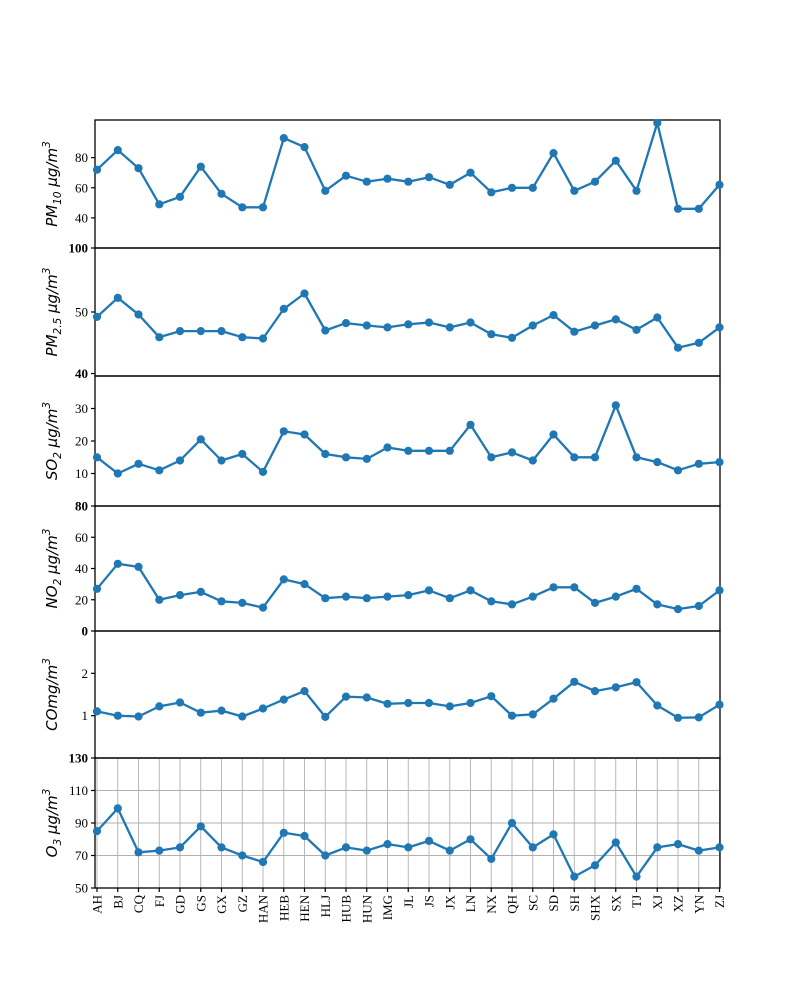  Describe the element at coordinates (698, 903) in the screenshot. I see `x-tick-label: YN` at that location.